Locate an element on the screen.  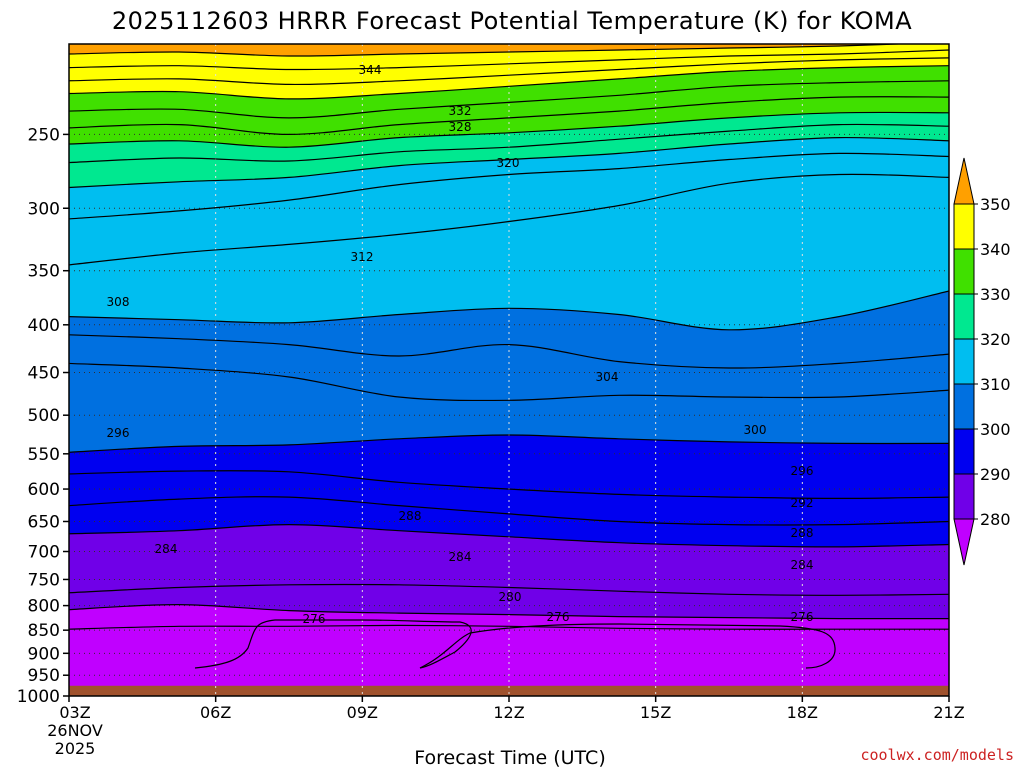
y-tick-label-250: 250 is located at coordinates (44, 135).